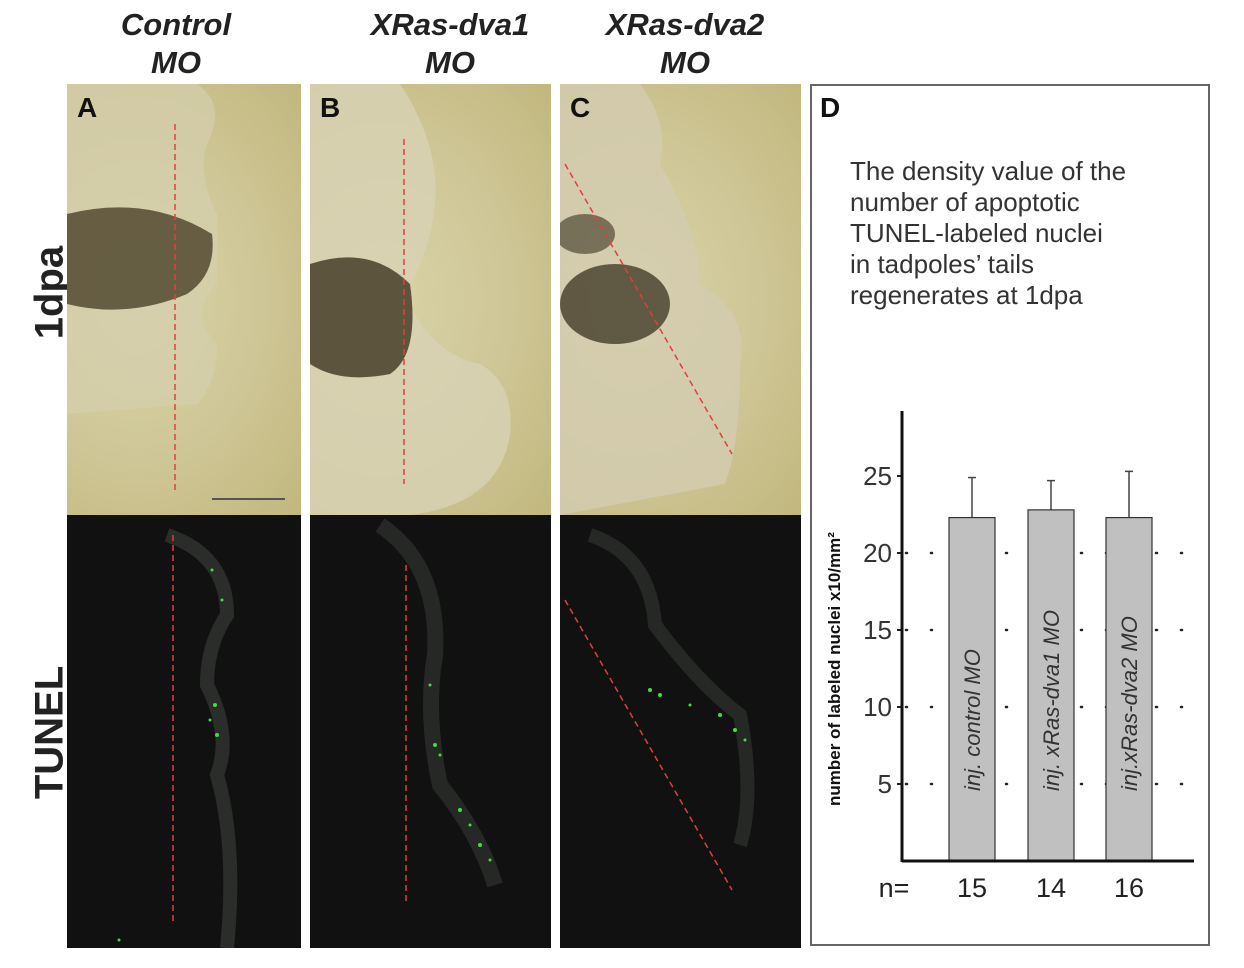 Image resolution: width=1244 pixels, height=968 pixels. Describe the element at coordinates (680, 299) in the screenshot. I see `micrograph-c-brightfield: C` at that location.